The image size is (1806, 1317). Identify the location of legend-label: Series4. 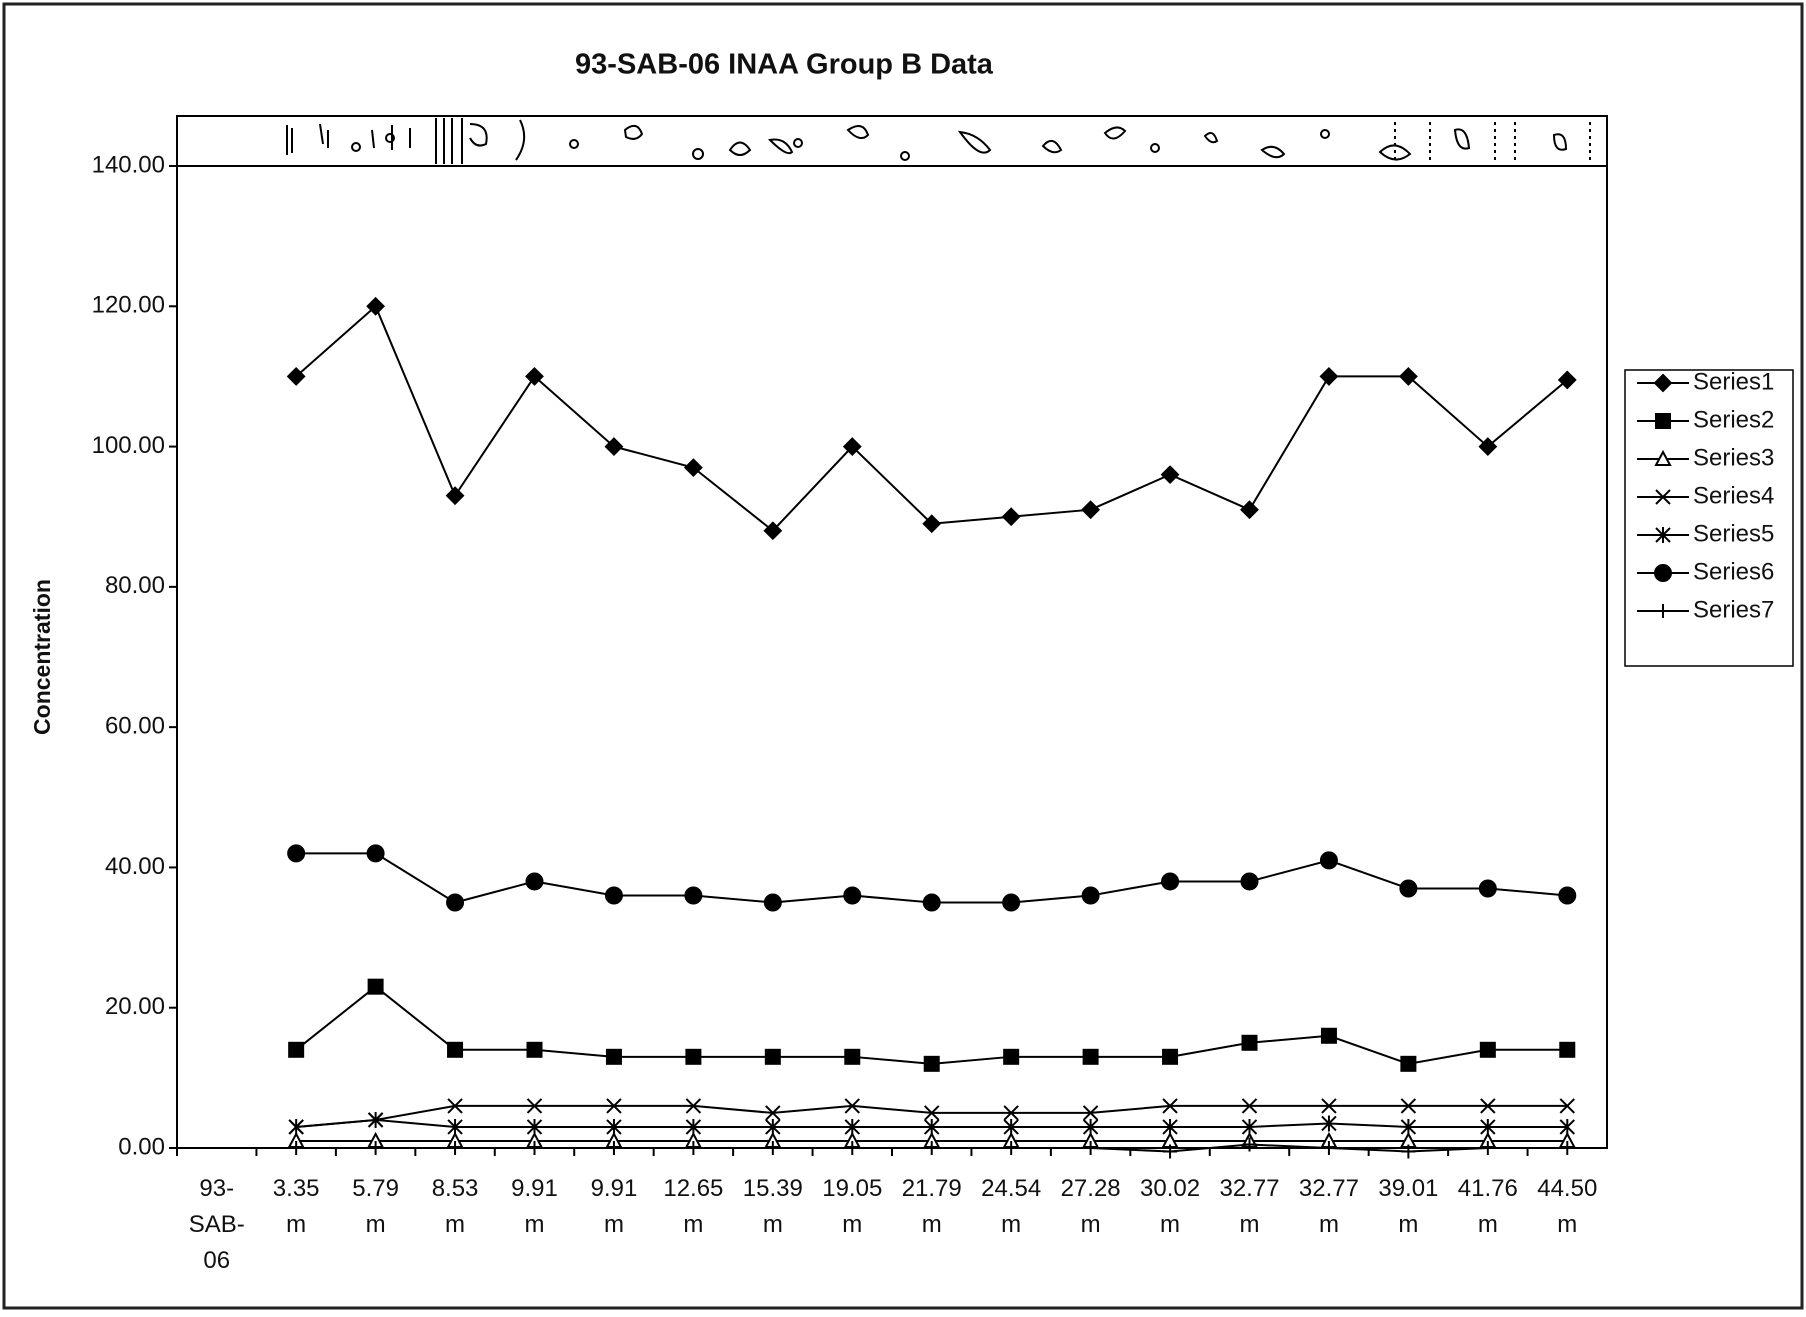
(1733, 495).